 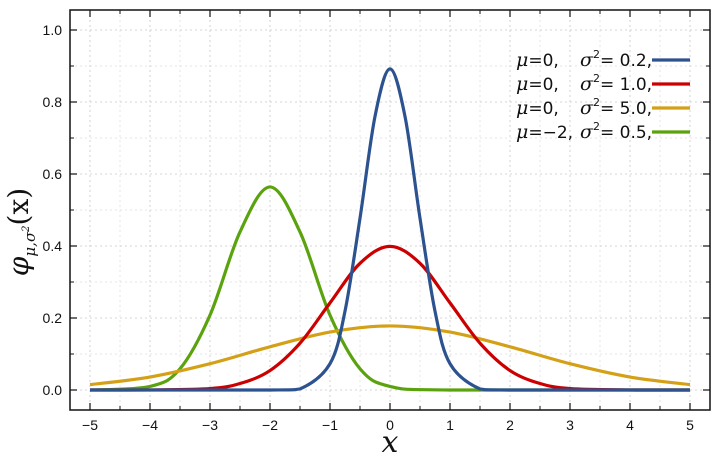 I want to click on x-tick-label: 4, so click(x=630, y=425).